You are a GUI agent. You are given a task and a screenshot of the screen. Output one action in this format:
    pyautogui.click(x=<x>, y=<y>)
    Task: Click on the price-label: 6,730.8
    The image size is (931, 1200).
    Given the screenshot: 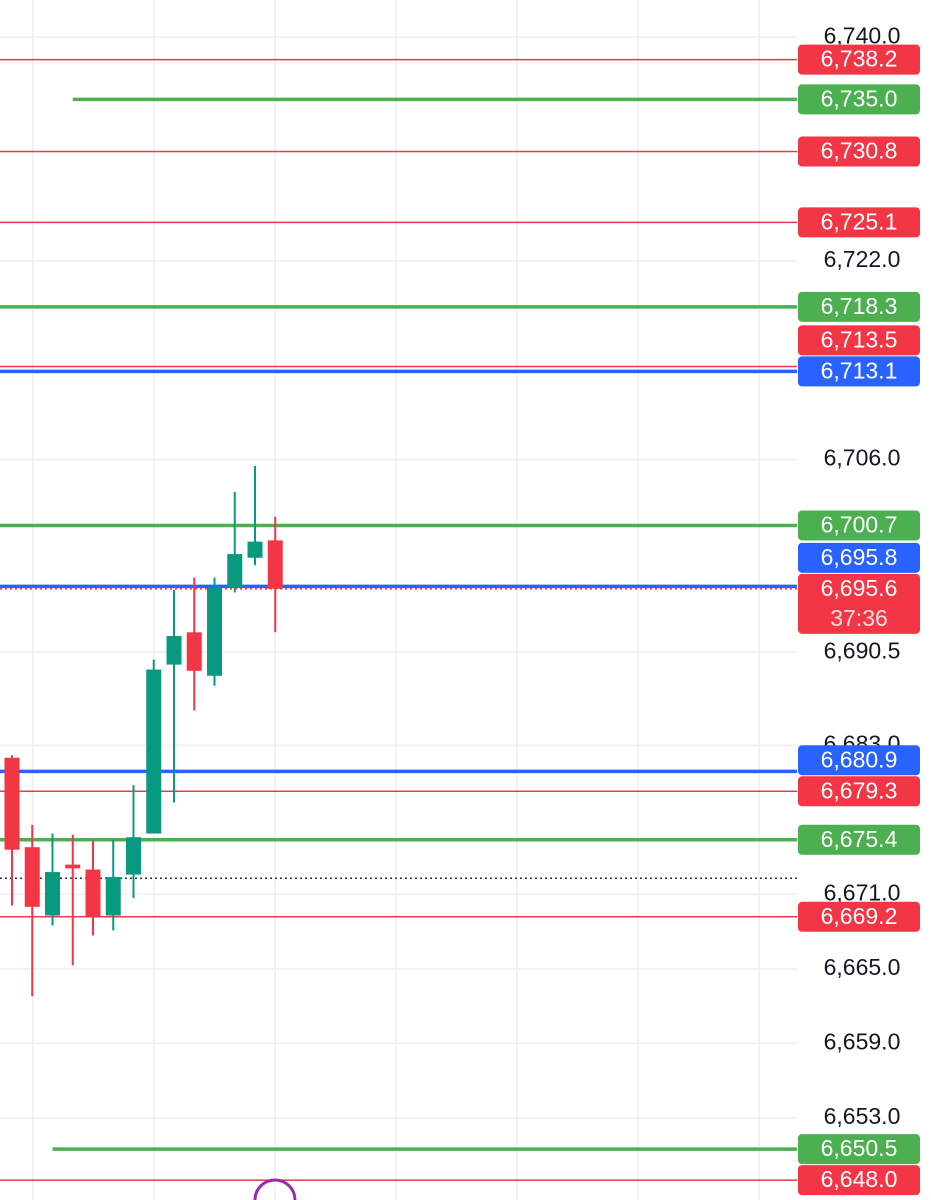 What is the action you would take?
    pyautogui.click(x=859, y=151)
    